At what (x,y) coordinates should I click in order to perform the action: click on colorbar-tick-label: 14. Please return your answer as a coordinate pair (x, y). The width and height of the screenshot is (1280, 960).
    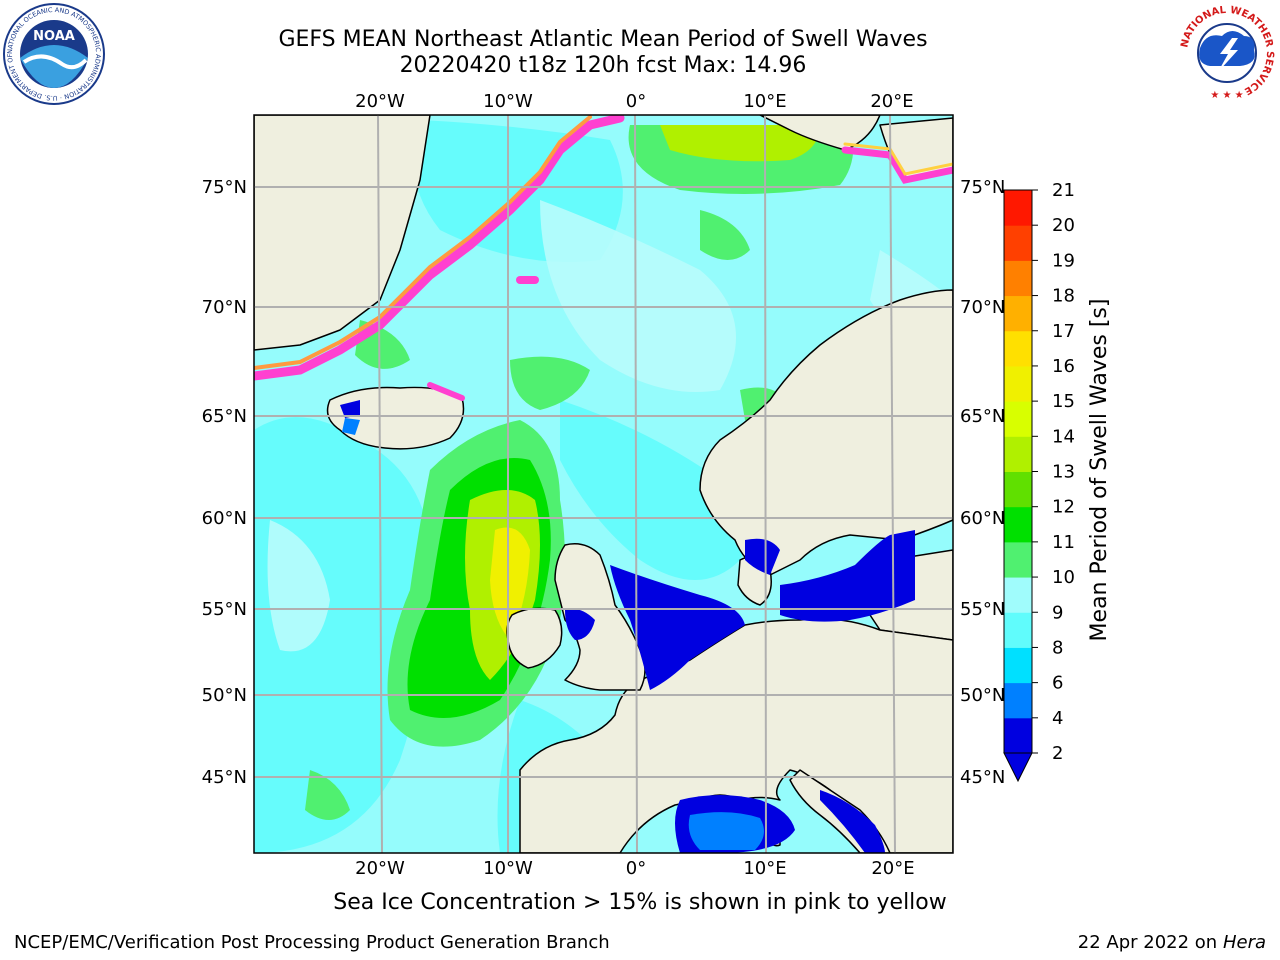
    Looking at the image, I should click on (1063, 436).